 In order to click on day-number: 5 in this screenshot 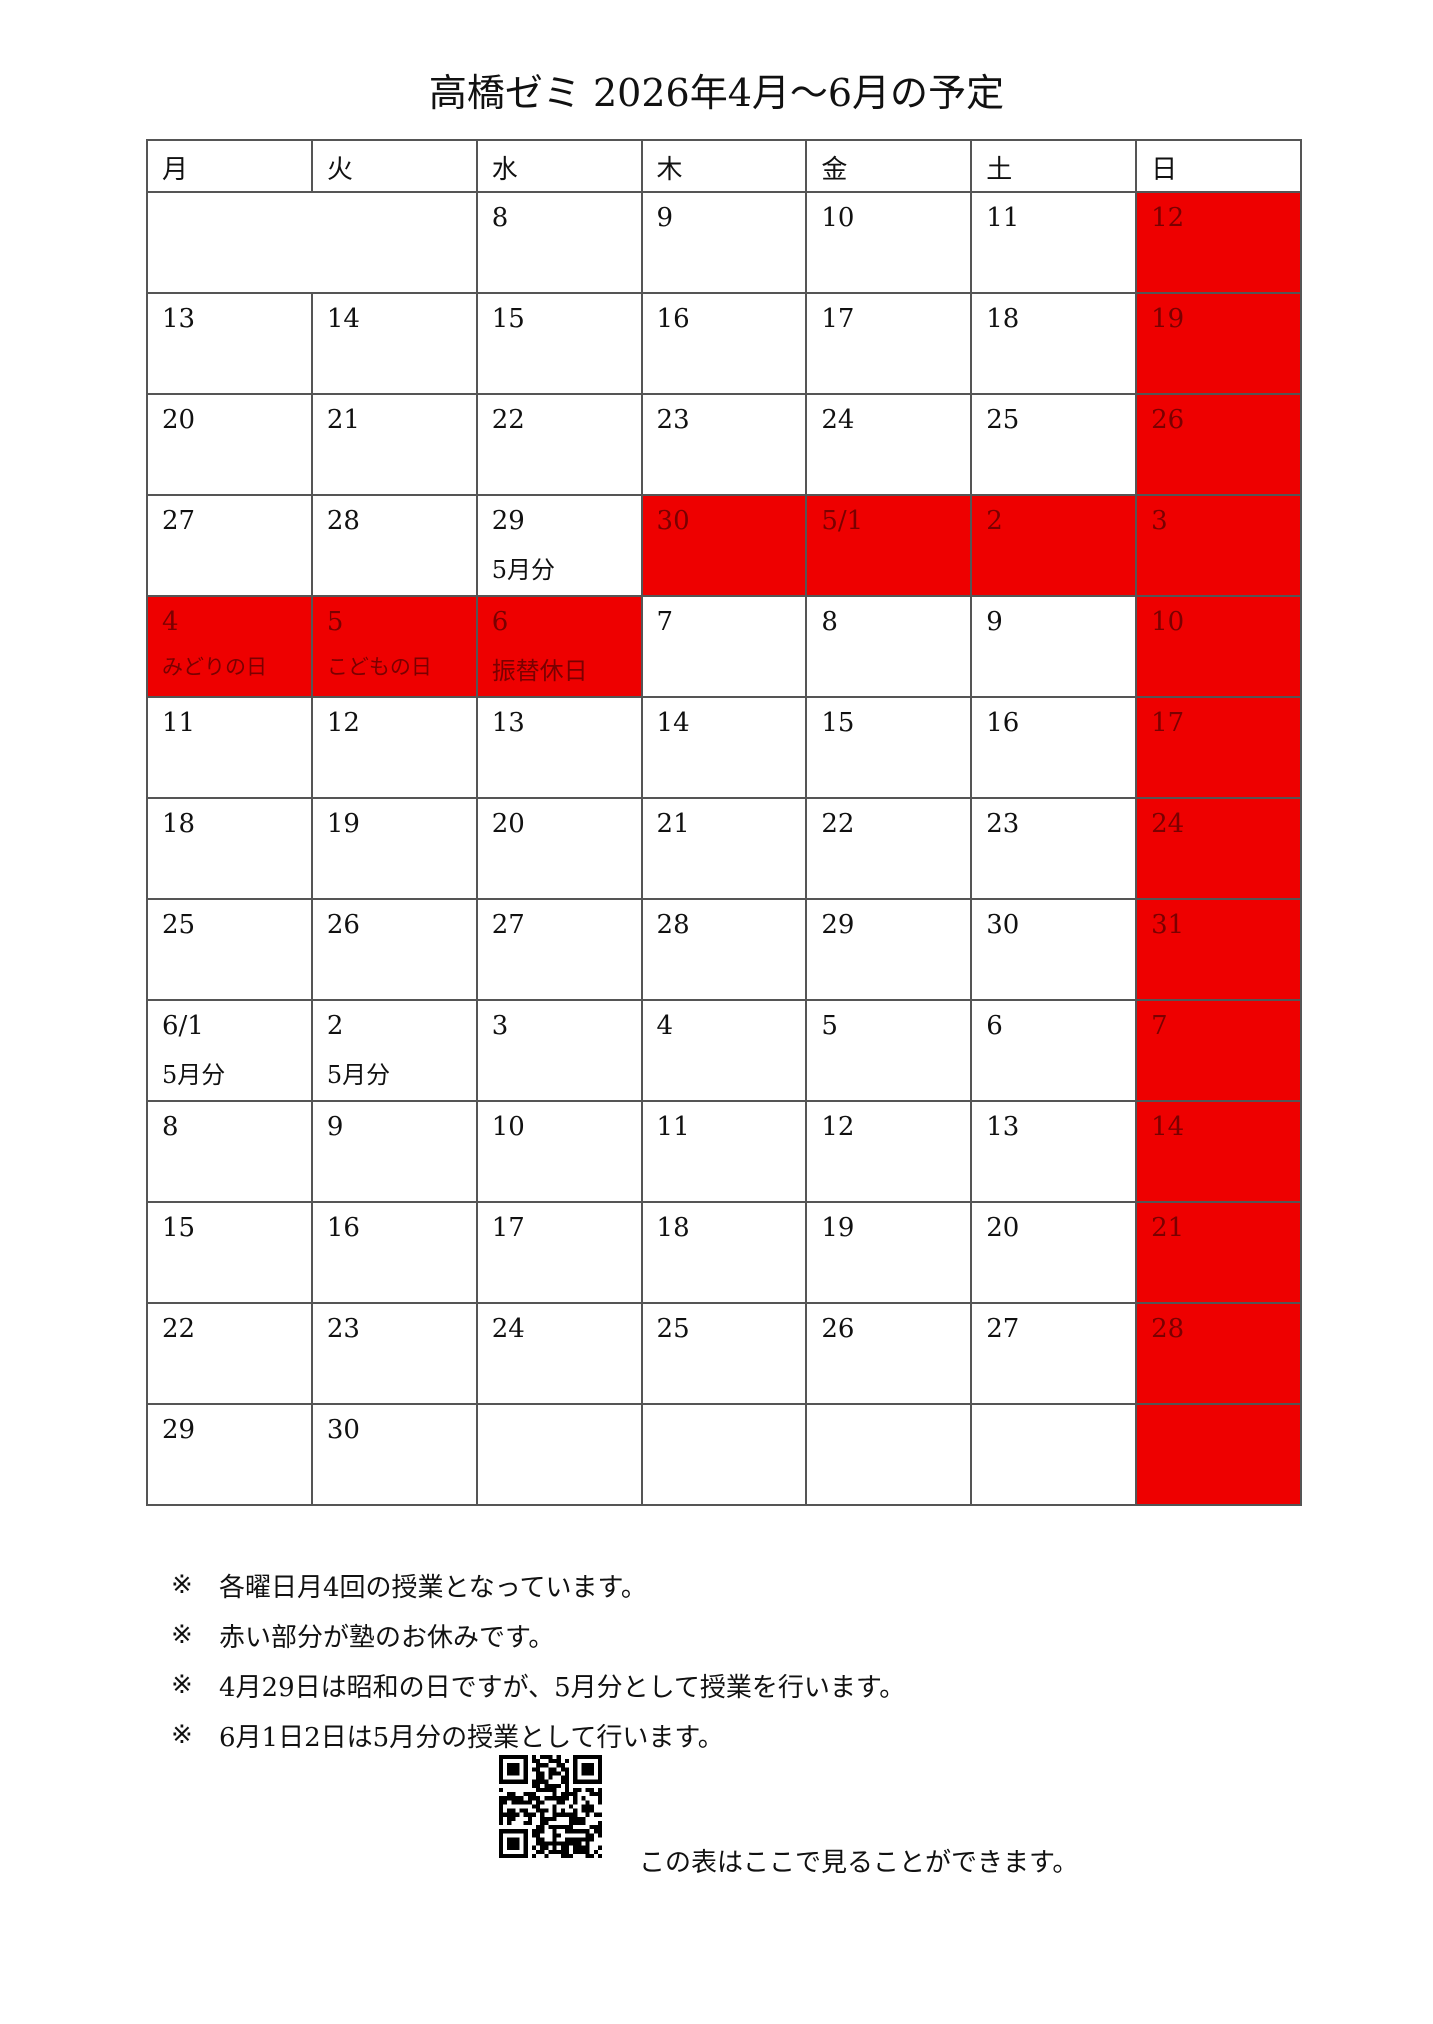, I will do `click(335, 622)`.